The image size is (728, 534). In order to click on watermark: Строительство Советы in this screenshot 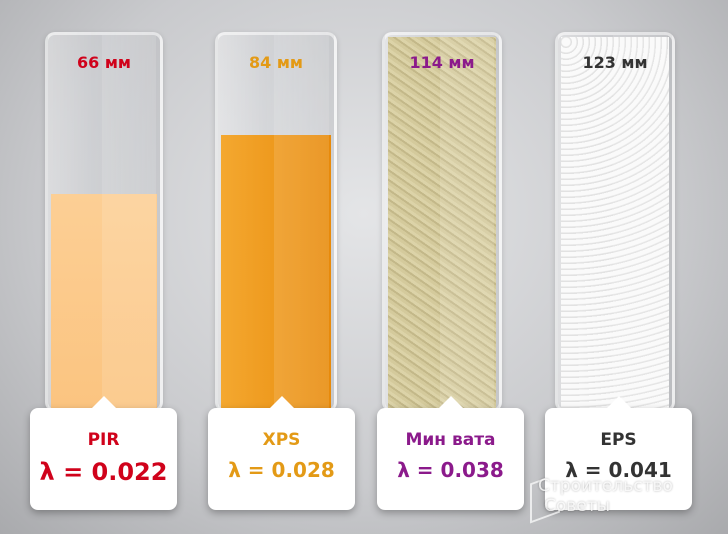, I will do `click(605, 496)`.